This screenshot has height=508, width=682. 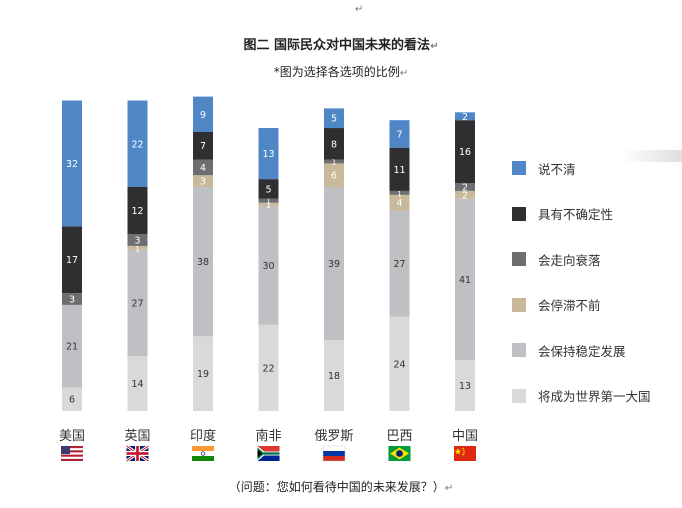 I want to click on data-label: 30, so click(x=268, y=266).